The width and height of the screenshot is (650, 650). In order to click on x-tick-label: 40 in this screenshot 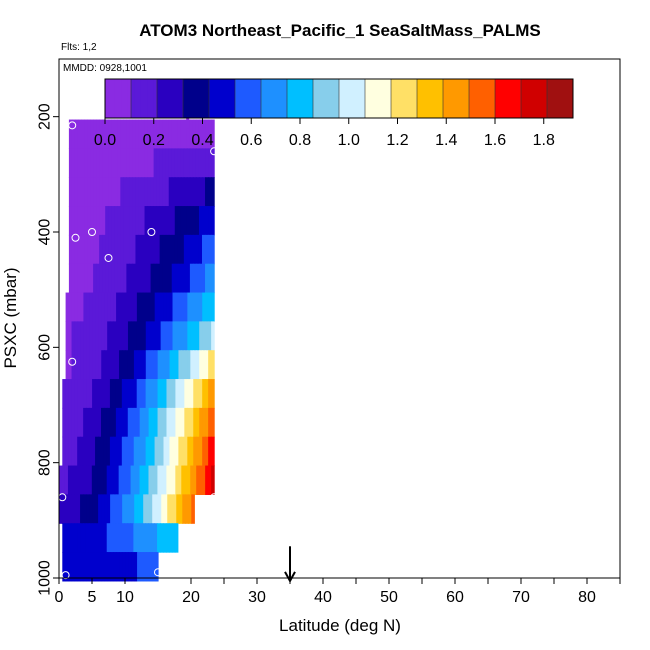, I will do `click(323, 597)`.